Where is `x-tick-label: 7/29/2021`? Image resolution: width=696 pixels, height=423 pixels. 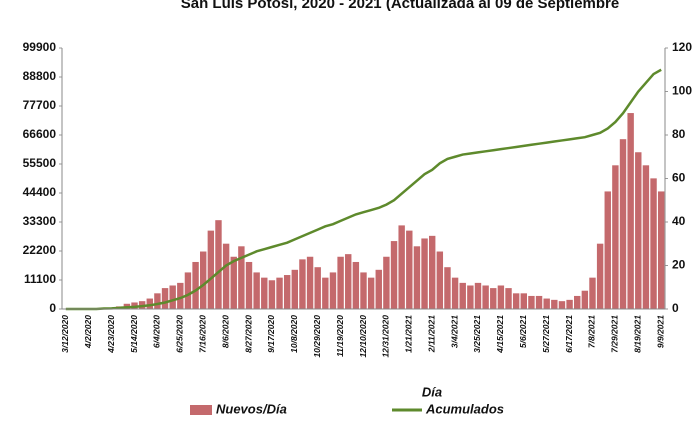 x-tick-label: 7/29/2021 is located at coordinates (615, 334).